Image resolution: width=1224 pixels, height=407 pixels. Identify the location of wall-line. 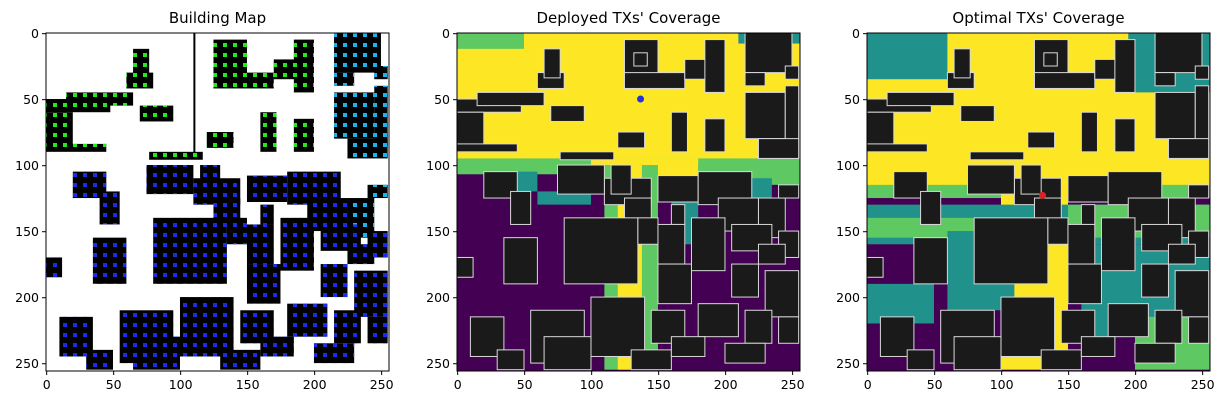
(194, 96).